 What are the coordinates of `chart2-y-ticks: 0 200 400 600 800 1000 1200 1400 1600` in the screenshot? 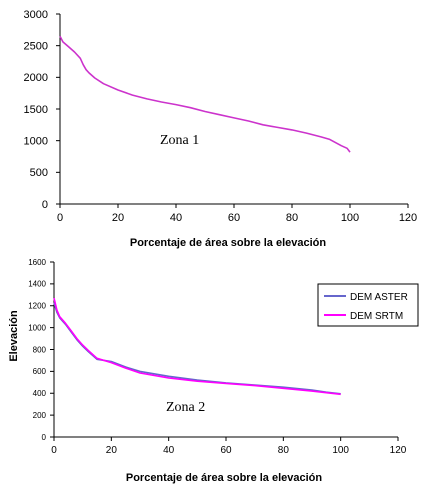 It's located at (41, 350).